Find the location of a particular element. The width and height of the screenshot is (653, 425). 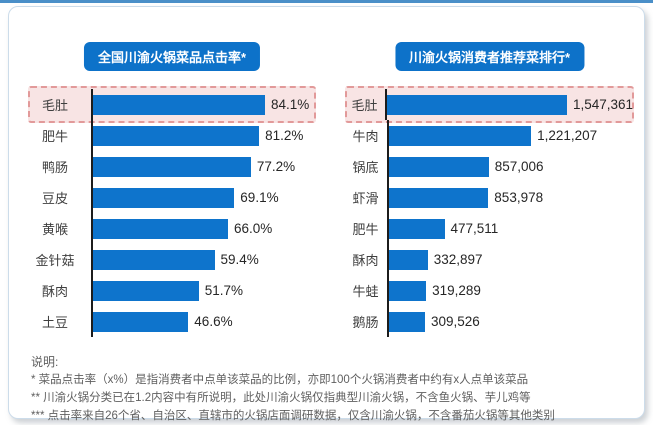

value-label: 66.0% is located at coordinates (253, 228).